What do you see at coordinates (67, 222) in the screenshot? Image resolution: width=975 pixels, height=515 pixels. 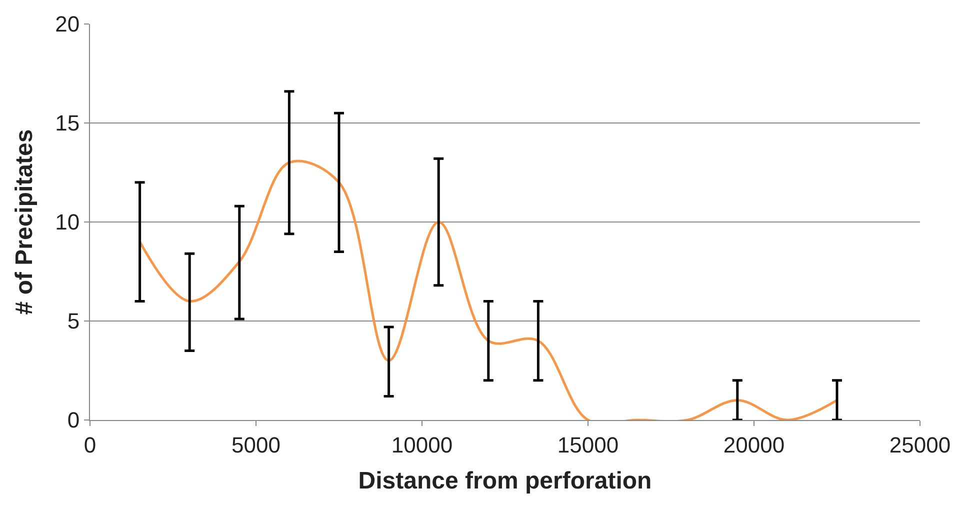 I see `y-tick-label: 10` at bounding box center [67, 222].